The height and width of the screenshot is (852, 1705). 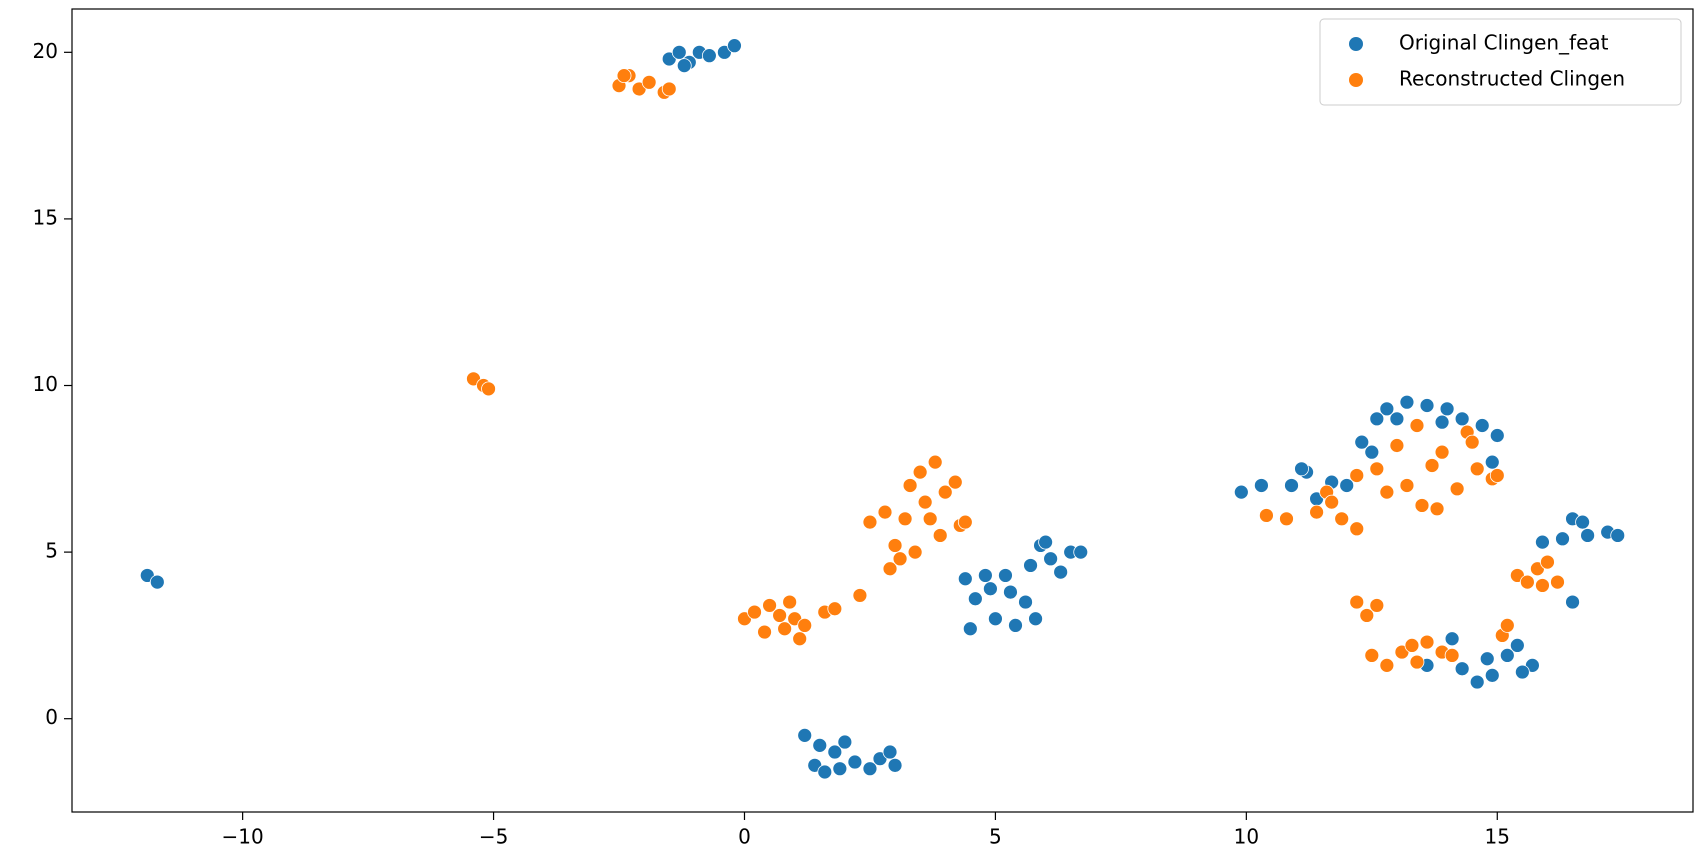 I want to click on x-tick-label: 0, so click(x=744, y=837).